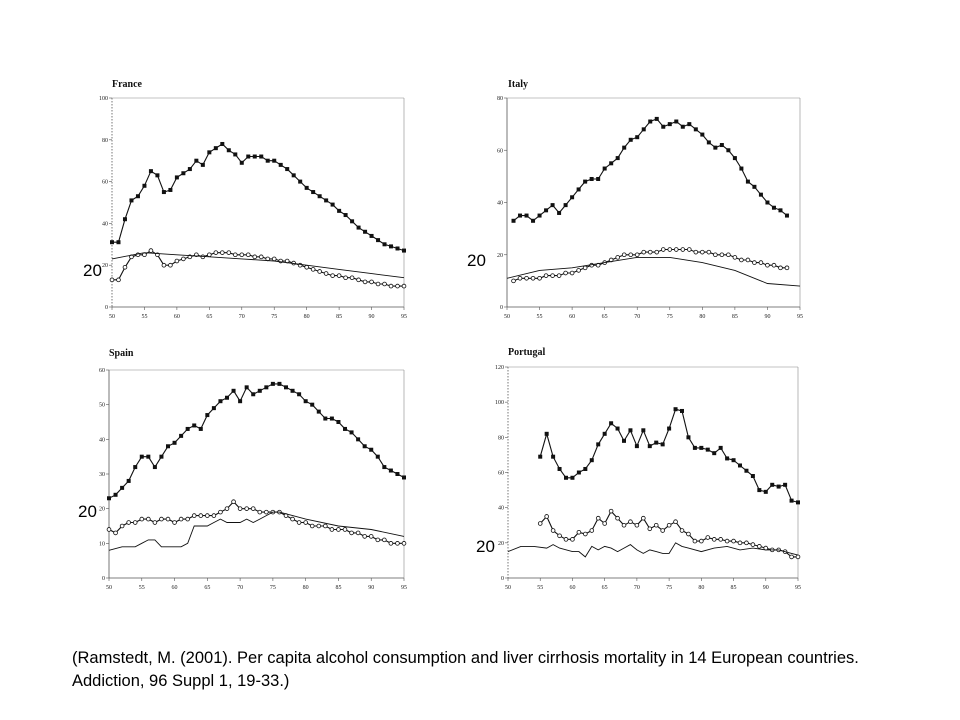  Describe the element at coordinates (670, 317) in the screenshot. I see `italy-x-tick-label: 75` at that location.